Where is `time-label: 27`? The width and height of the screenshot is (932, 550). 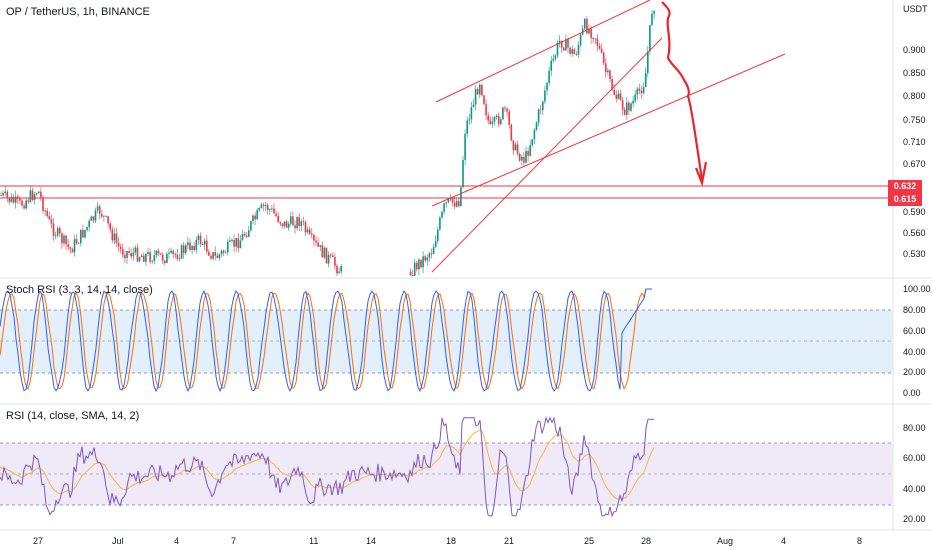 time-label: 27 is located at coordinates (38, 541).